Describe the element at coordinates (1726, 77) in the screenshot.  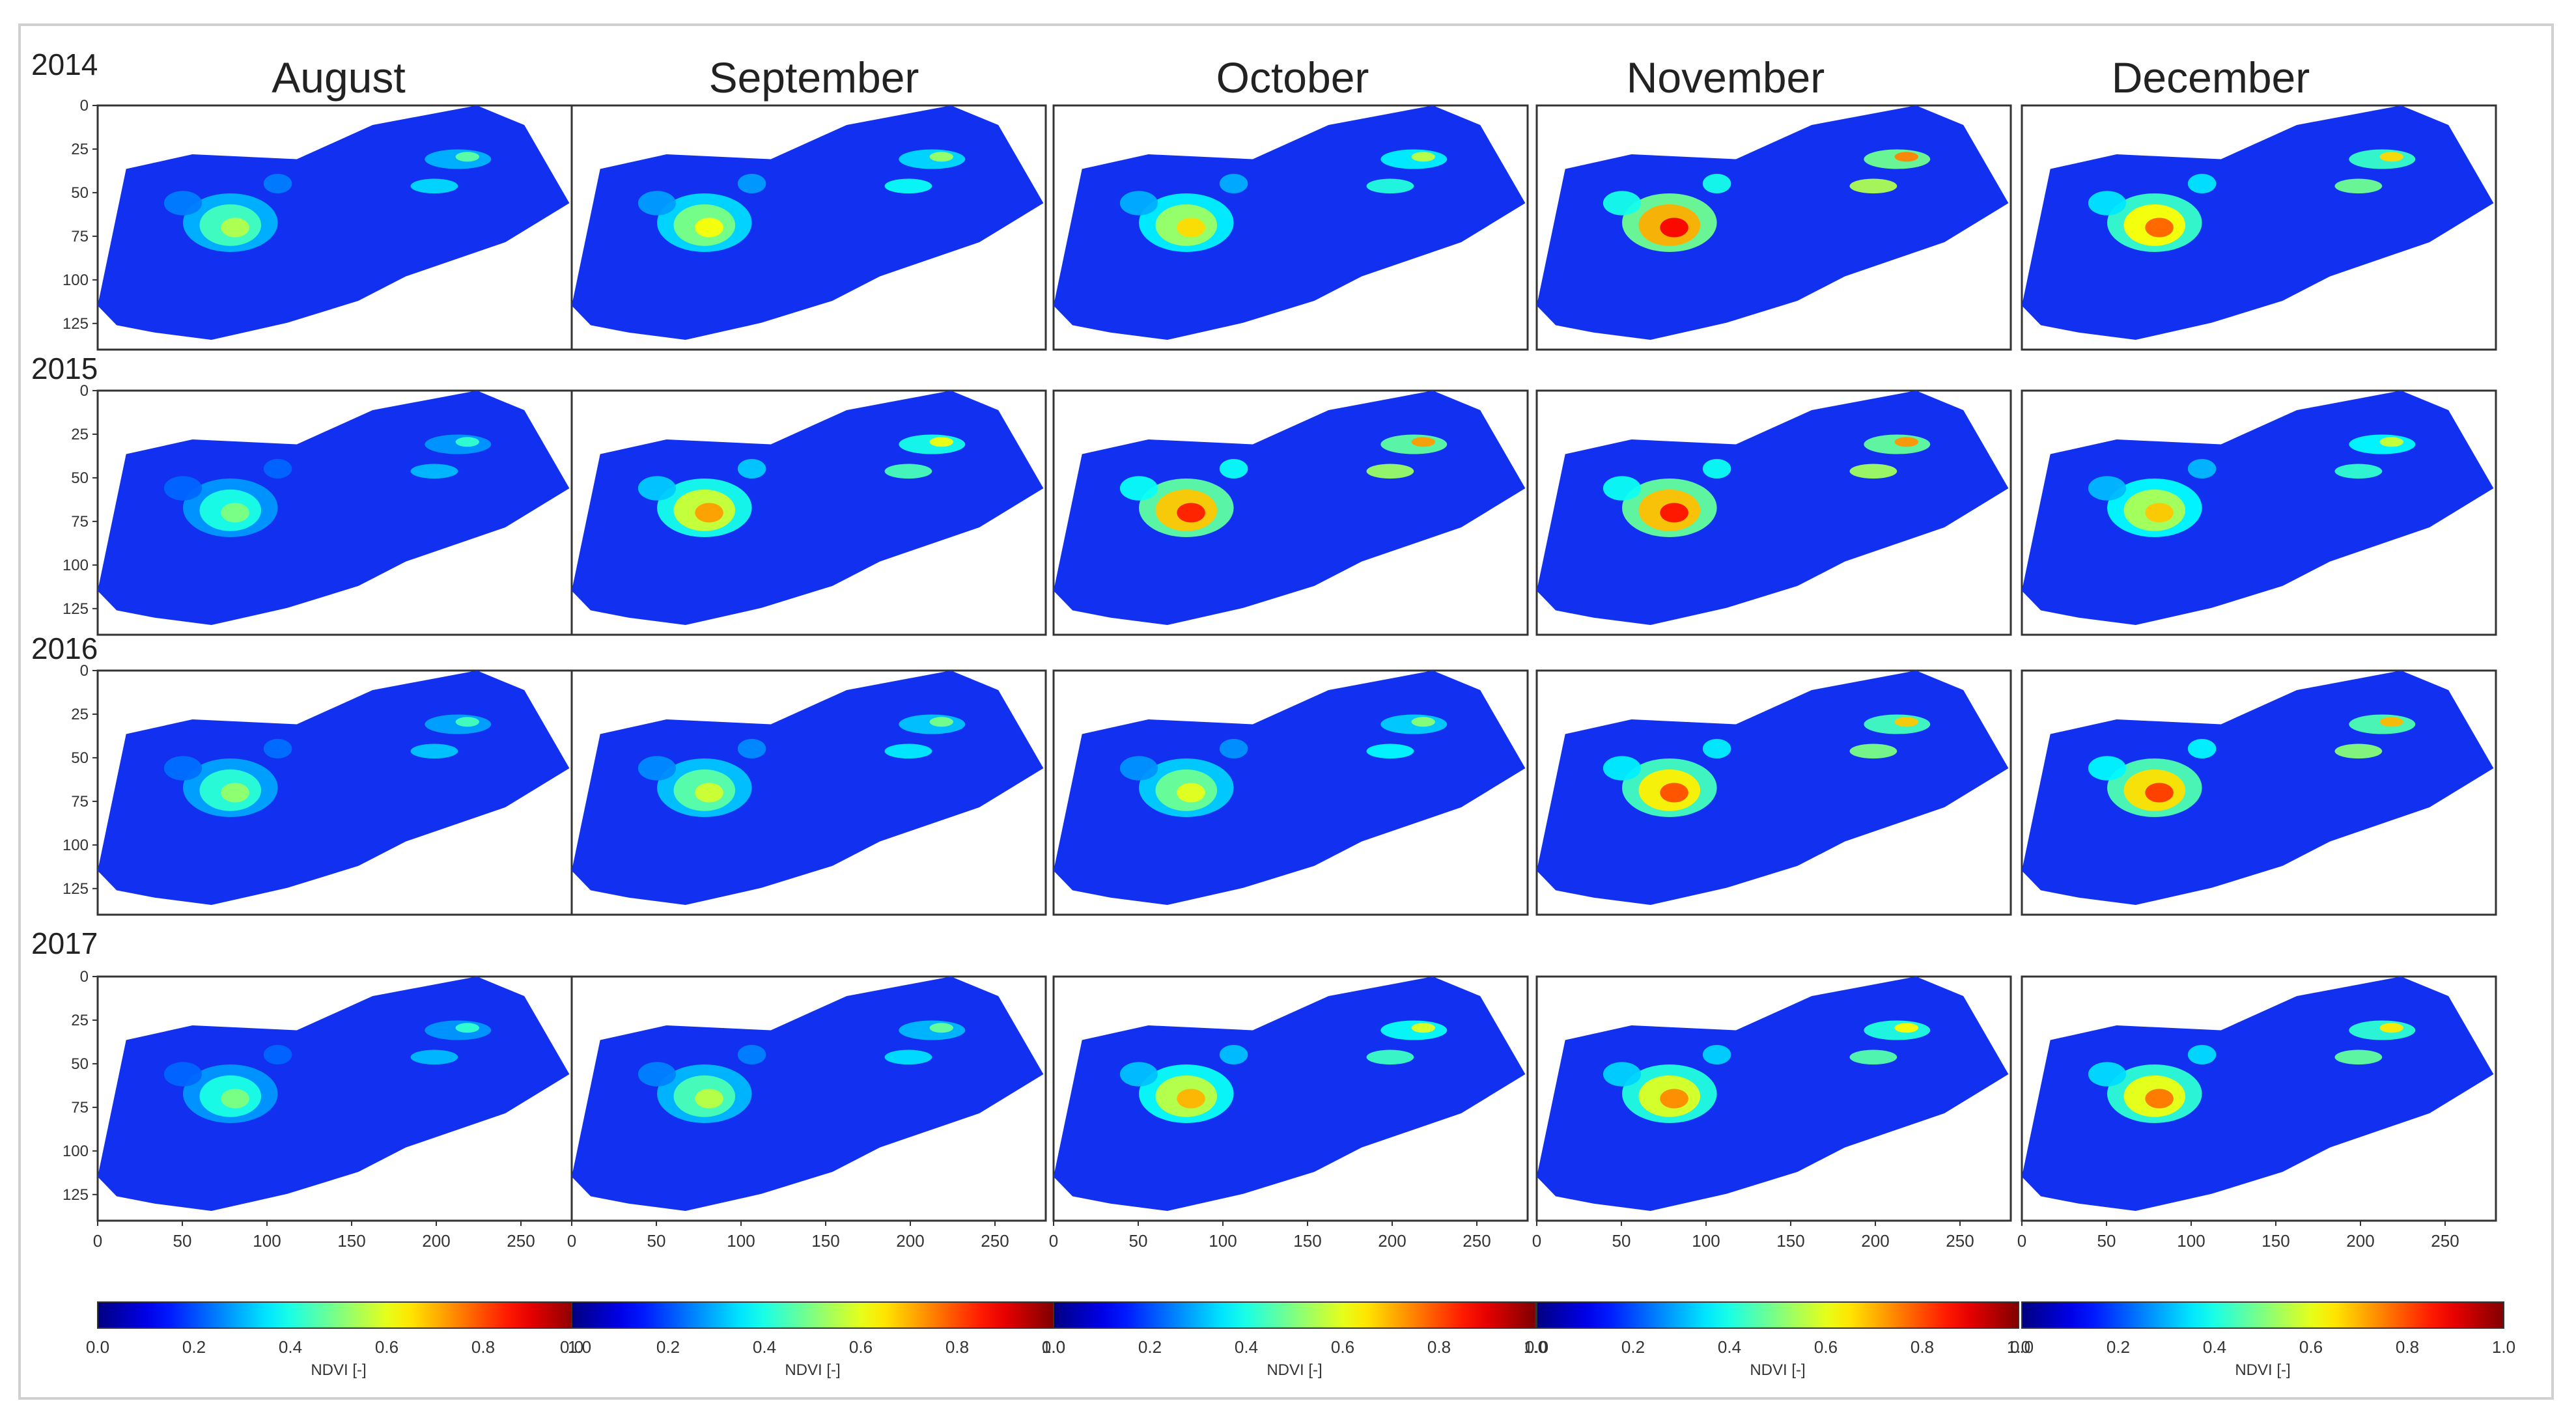
I see `month-label: November` at that location.